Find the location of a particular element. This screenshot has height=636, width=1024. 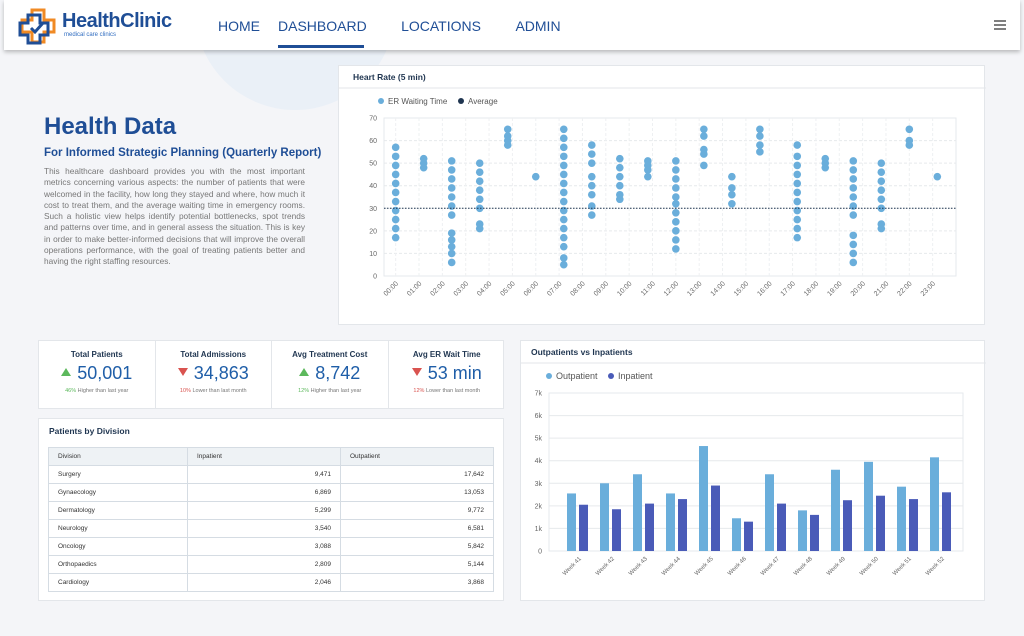

y-tick-label: 0 is located at coordinates (540, 552).